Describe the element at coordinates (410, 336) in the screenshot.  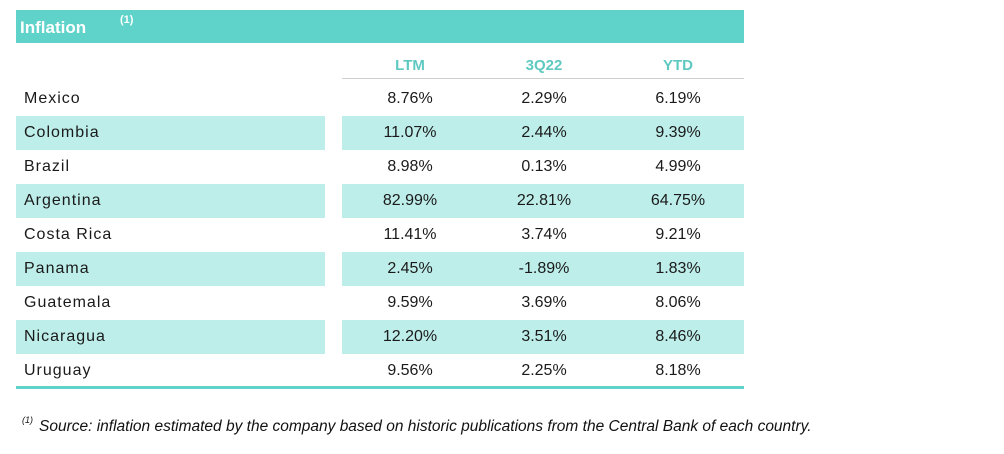
I see `row-value-ltm: 12.20%` at that location.